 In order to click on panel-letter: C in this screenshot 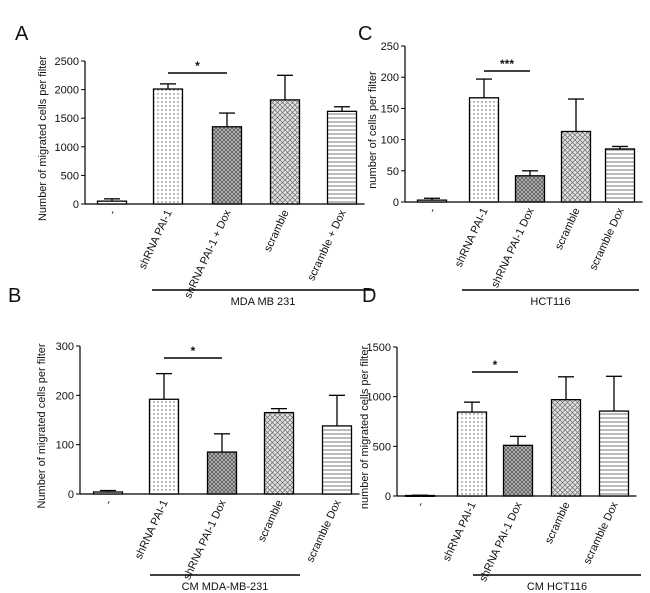, I will do `click(365, 34)`.